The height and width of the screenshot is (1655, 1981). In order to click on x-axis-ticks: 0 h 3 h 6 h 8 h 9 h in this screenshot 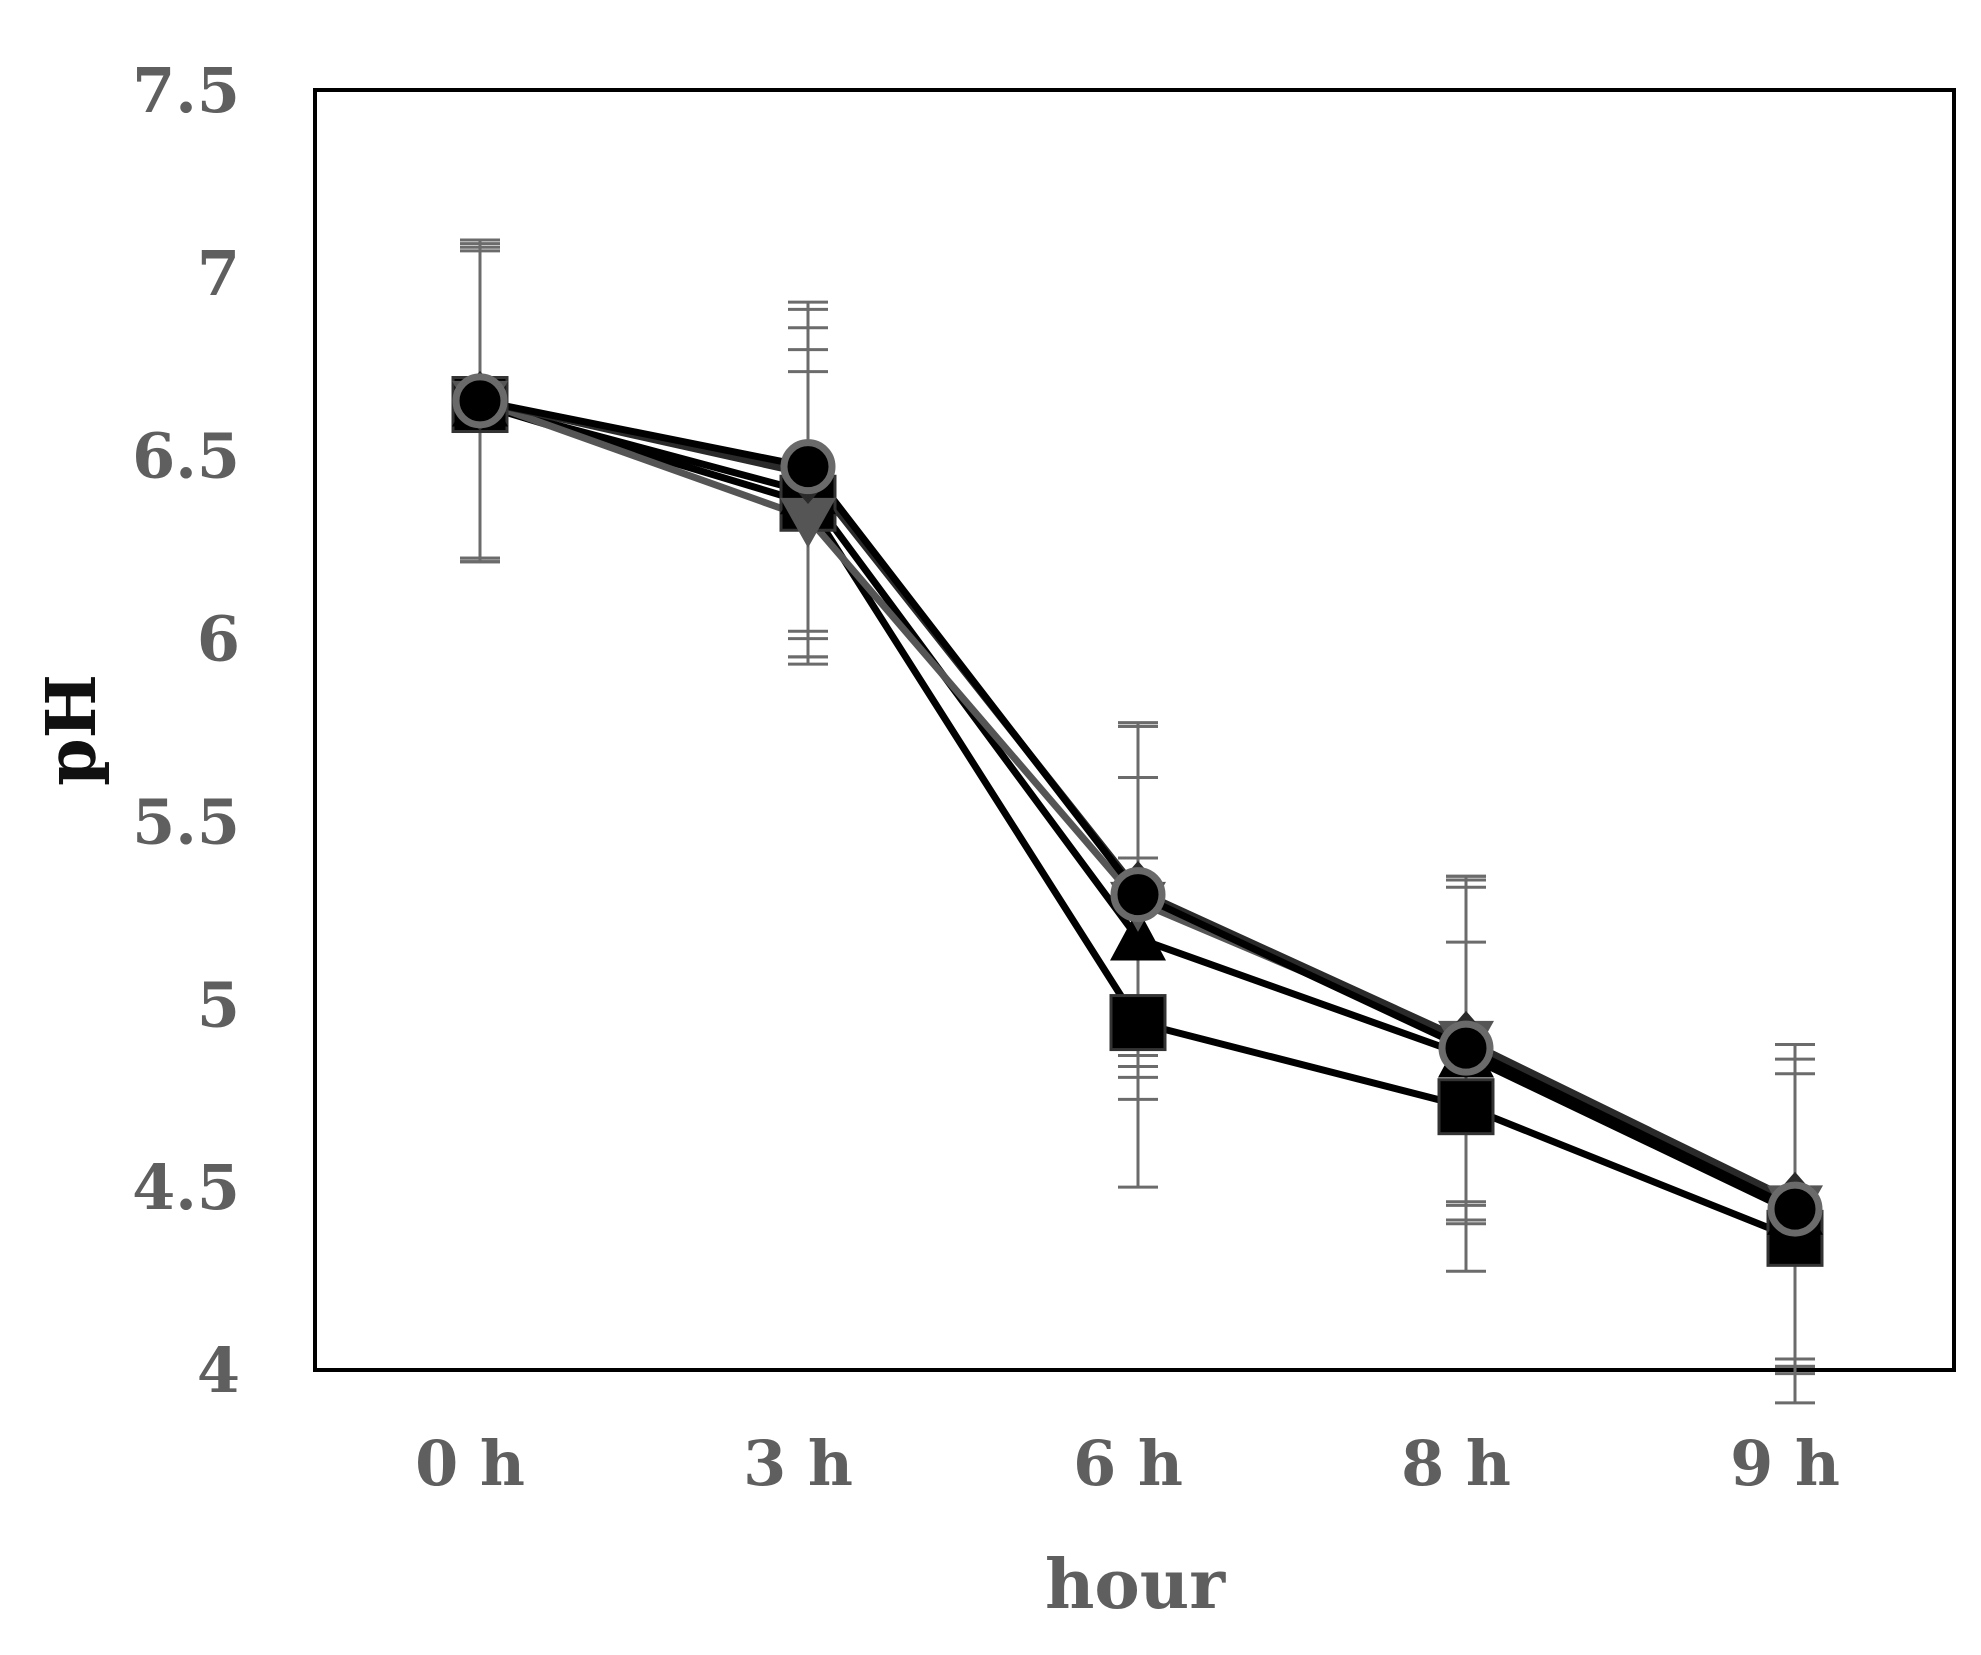, I will do `click(1127, 1463)`.